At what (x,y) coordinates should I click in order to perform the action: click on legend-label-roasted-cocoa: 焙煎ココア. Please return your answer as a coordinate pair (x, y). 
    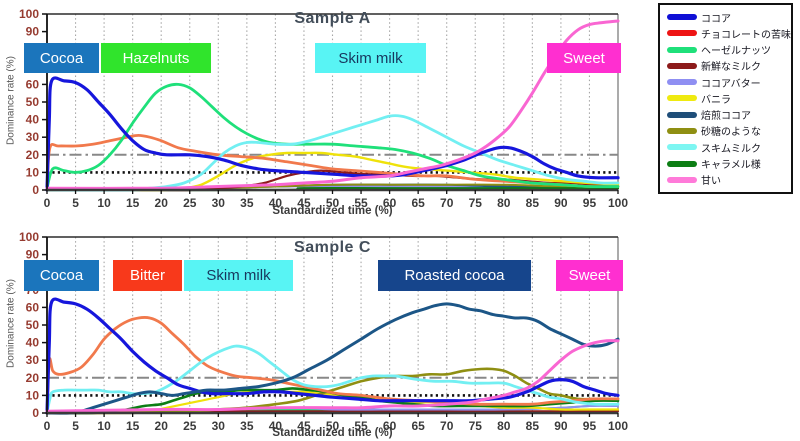
    Looking at the image, I should click on (726, 117).